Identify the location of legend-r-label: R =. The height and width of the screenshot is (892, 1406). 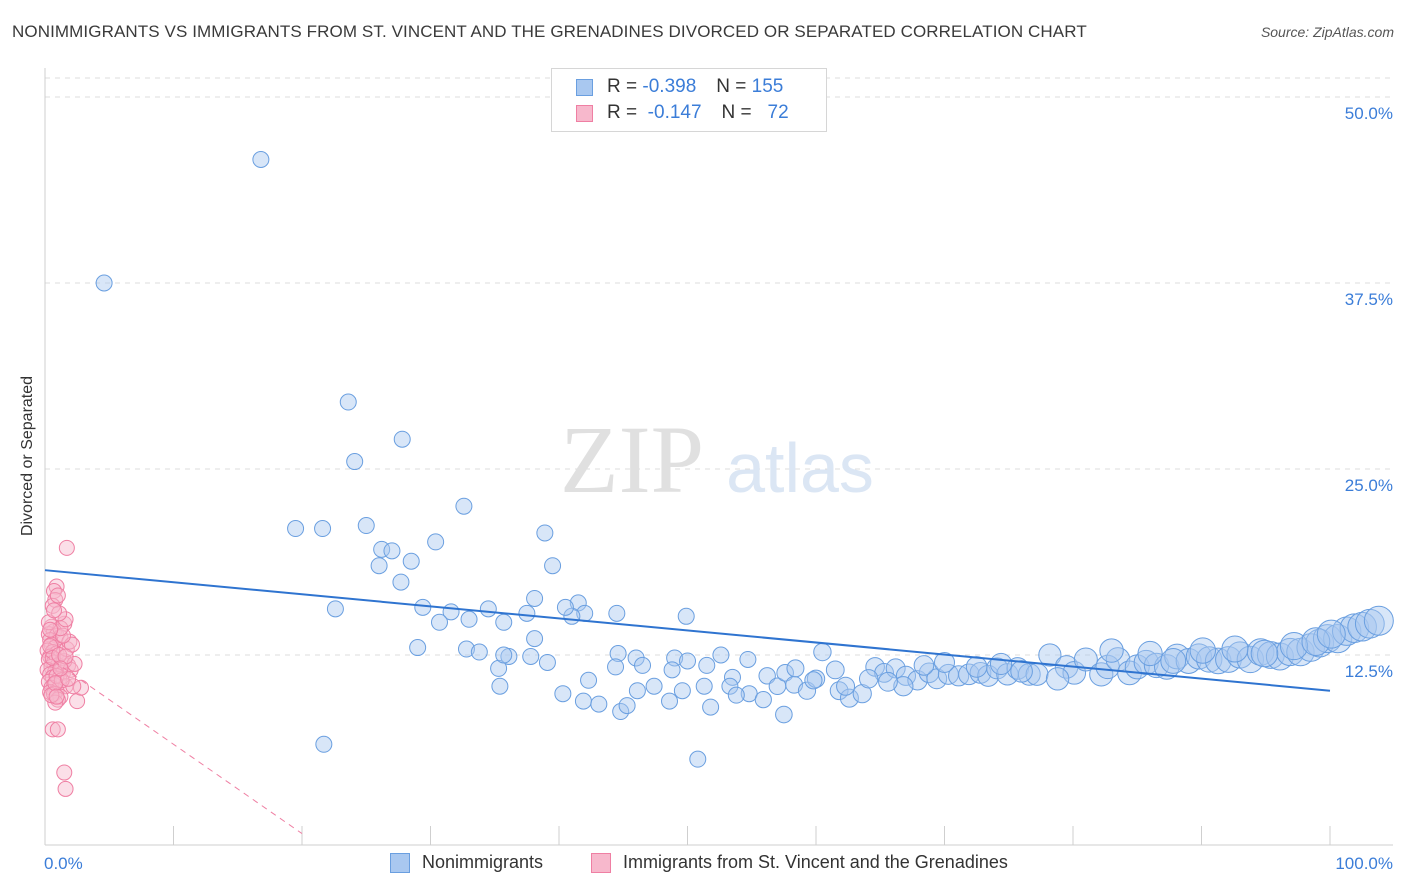
(622, 86).